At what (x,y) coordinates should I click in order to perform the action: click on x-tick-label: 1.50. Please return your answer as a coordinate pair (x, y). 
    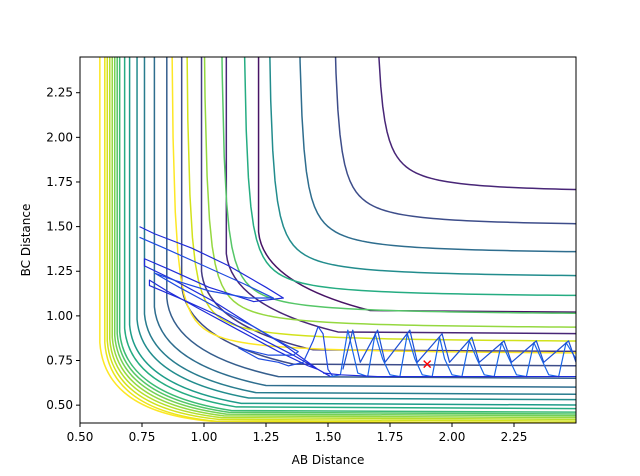
    Looking at the image, I should click on (328, 437).